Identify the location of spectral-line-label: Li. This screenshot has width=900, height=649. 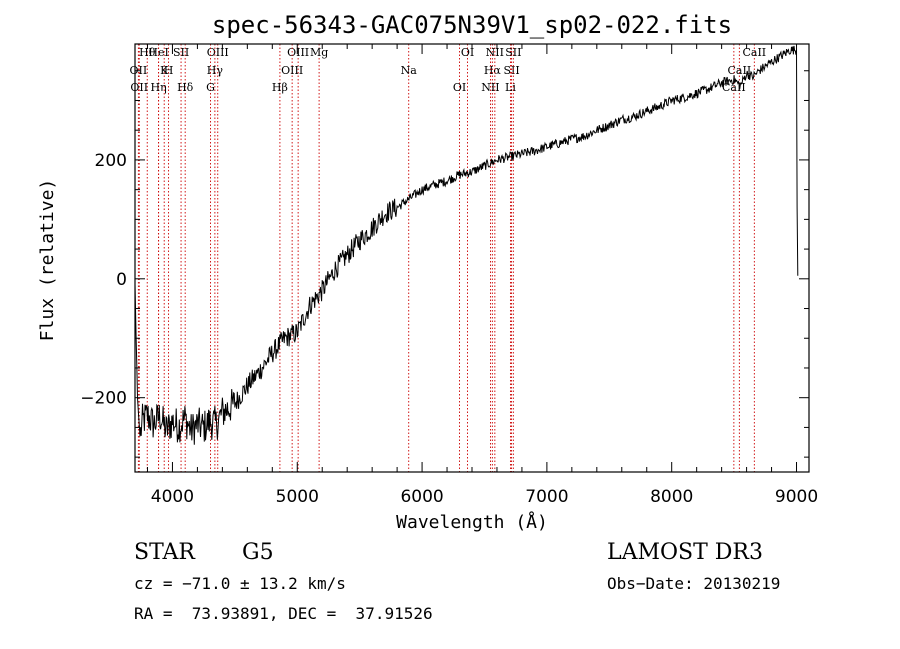
(510, 87).